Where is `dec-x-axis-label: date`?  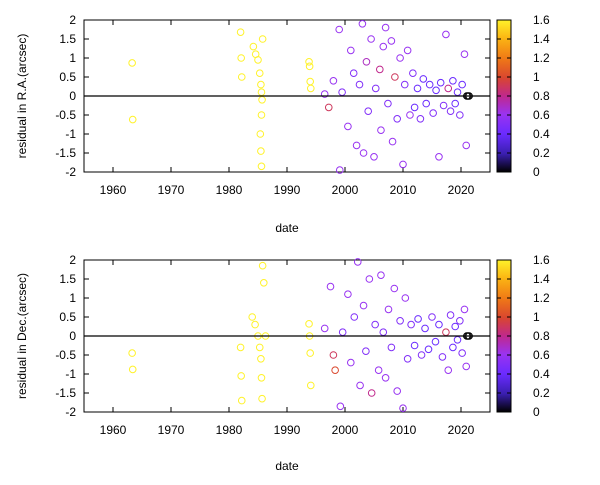
dec-x-axis-label: date is located at coordinates (287, 466).